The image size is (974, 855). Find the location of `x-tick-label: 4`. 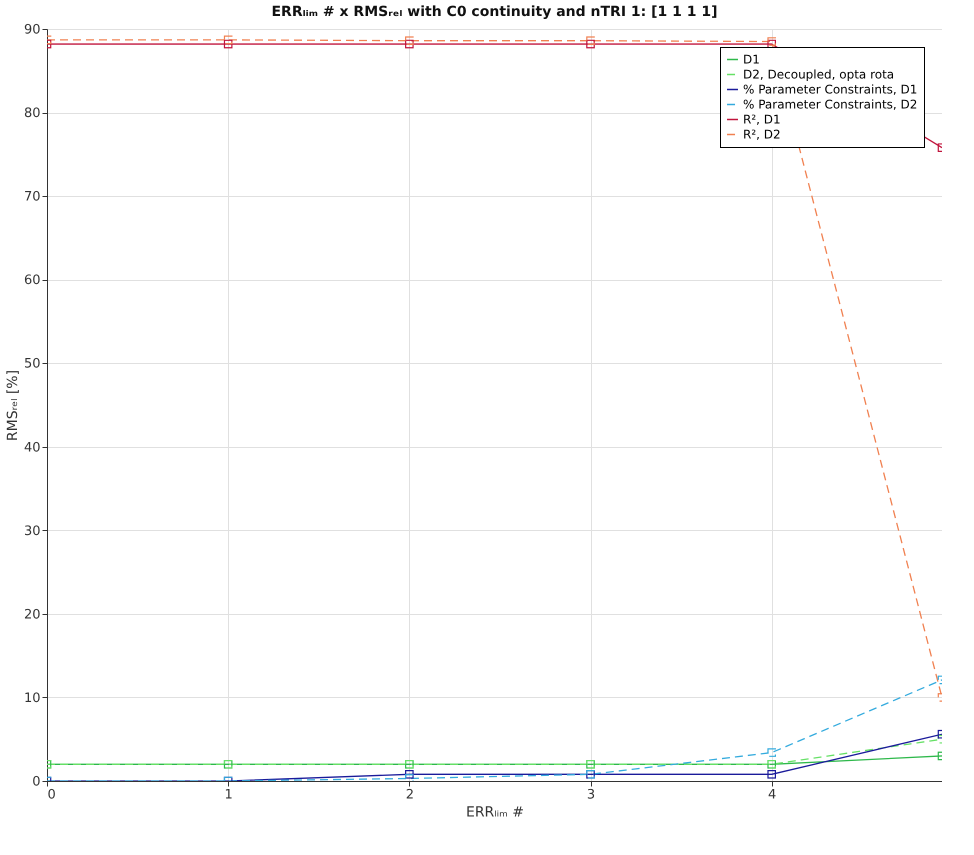

x-tick-label: 4 is located at coordinates (772, 795).